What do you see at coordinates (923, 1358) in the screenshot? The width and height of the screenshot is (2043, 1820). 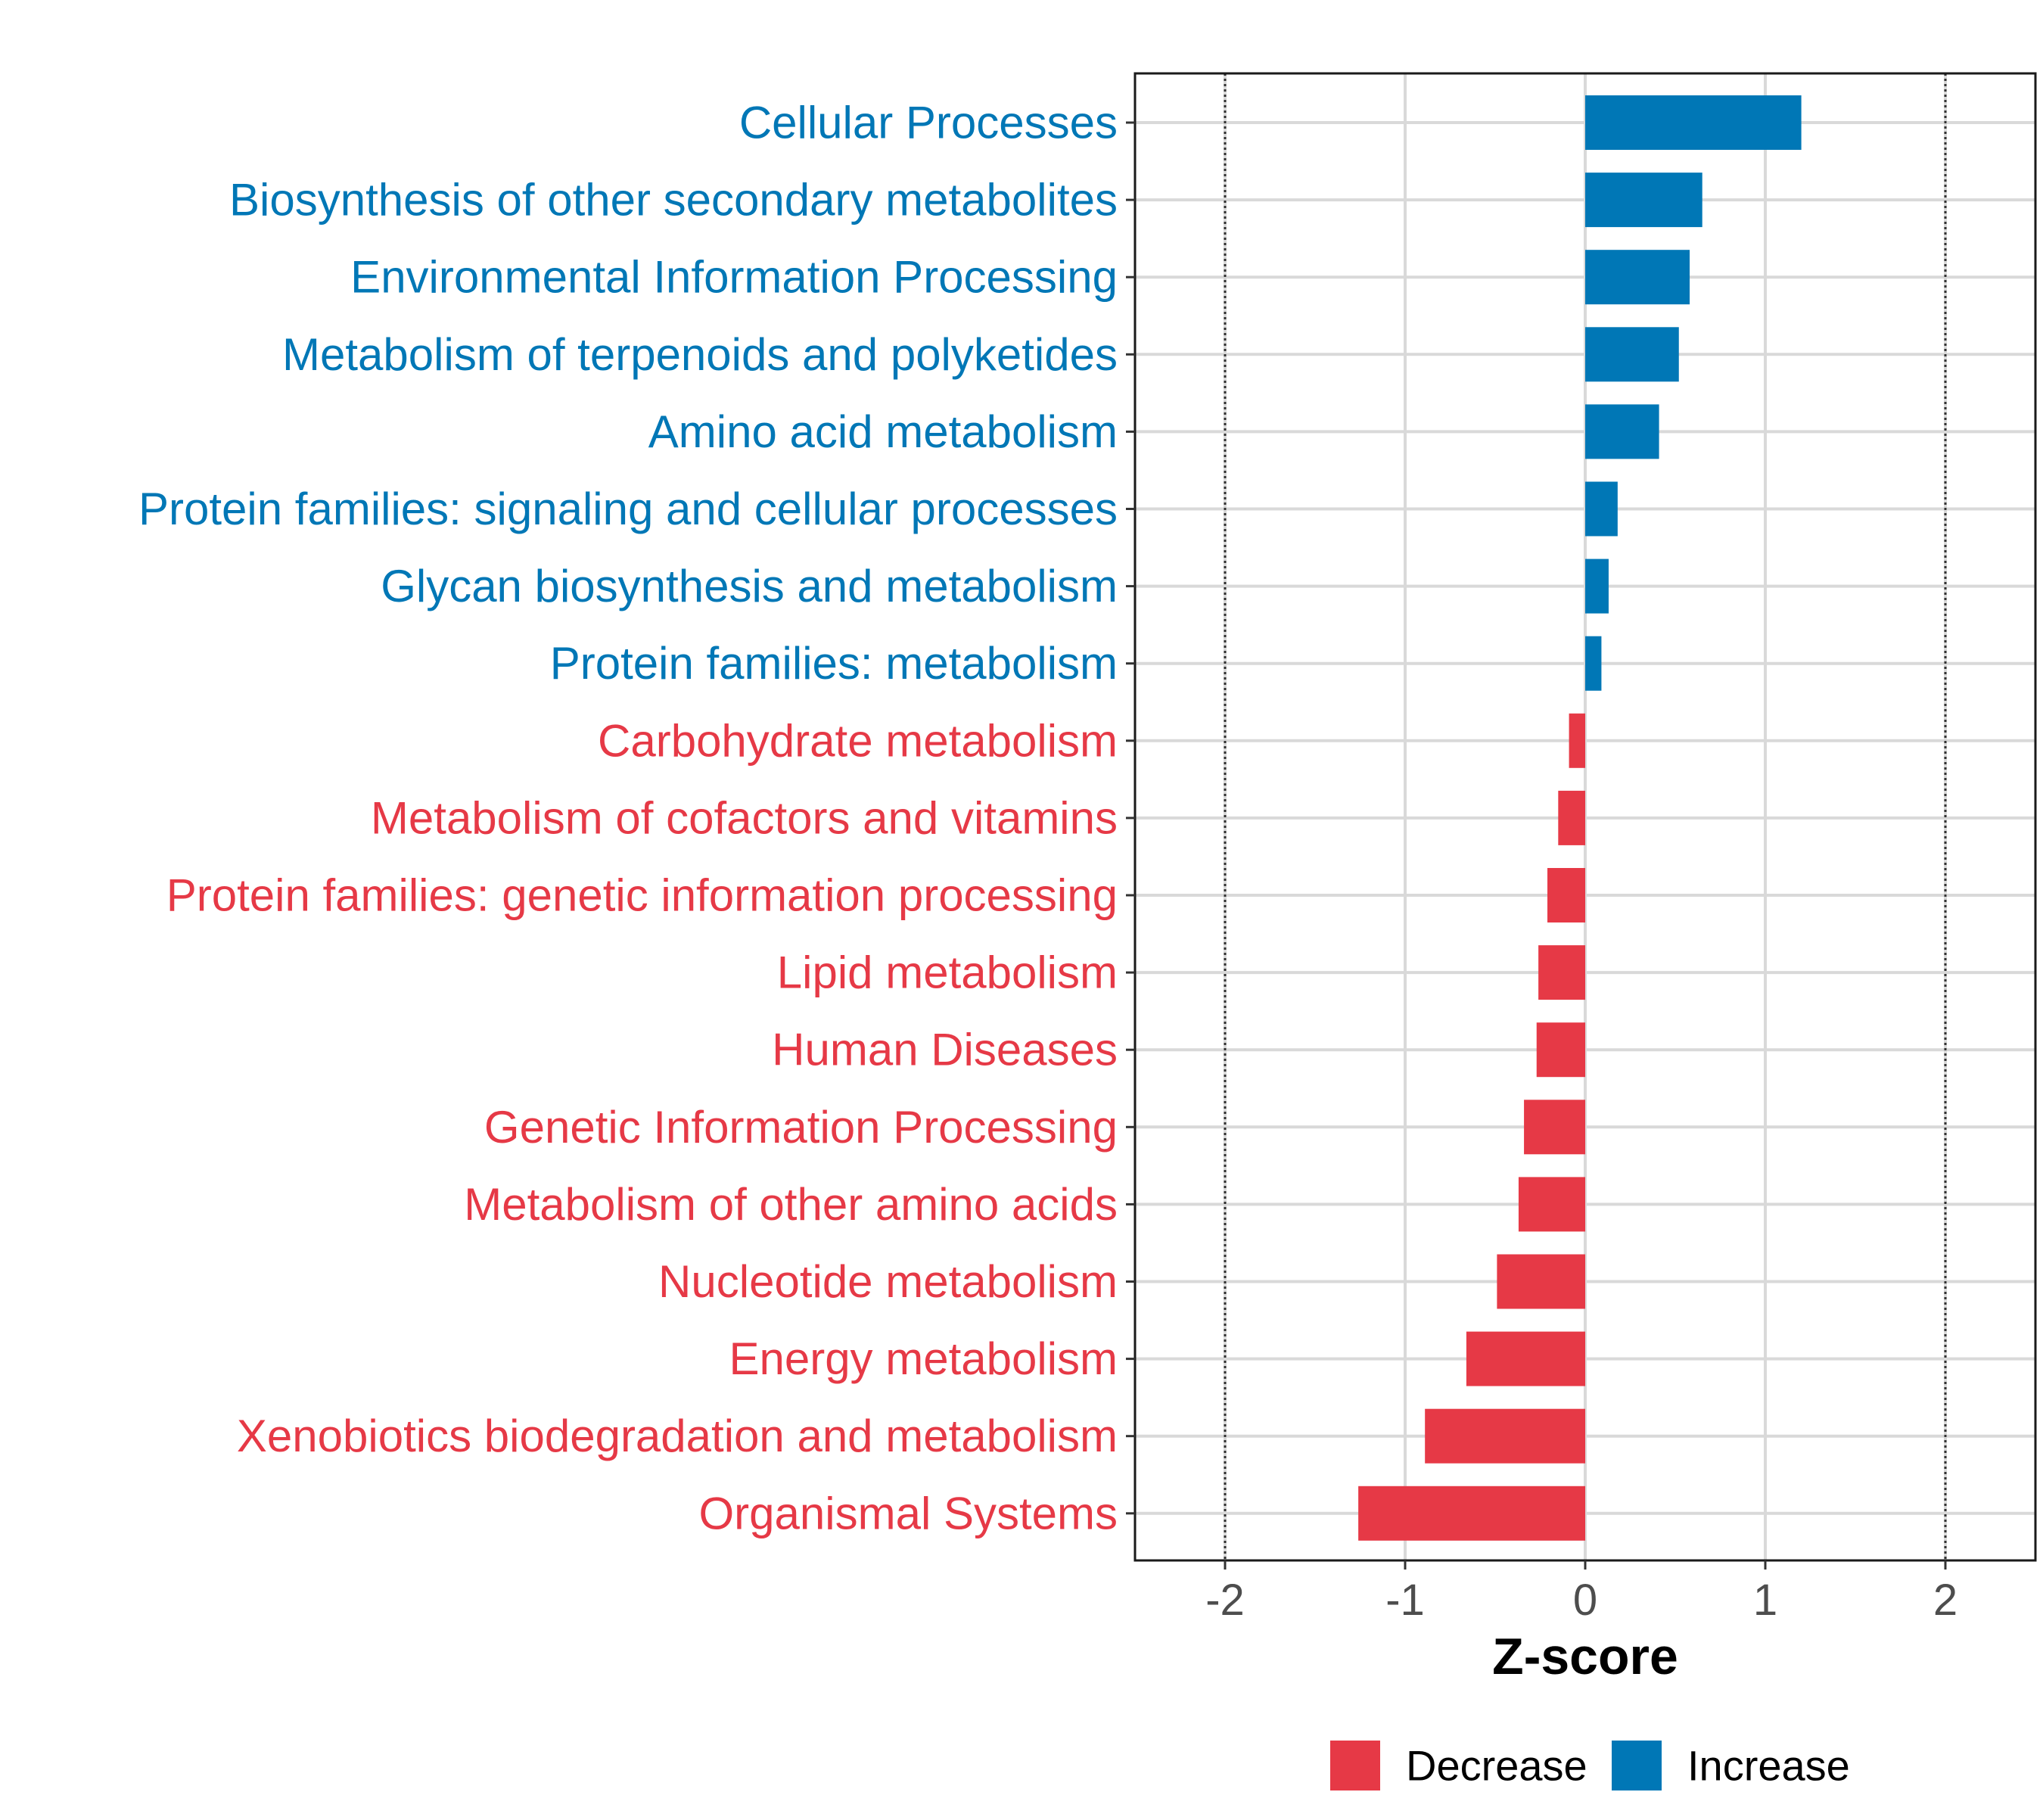 I see `category-label-16: Energy metabolism` at bounding box center [923, 1358].